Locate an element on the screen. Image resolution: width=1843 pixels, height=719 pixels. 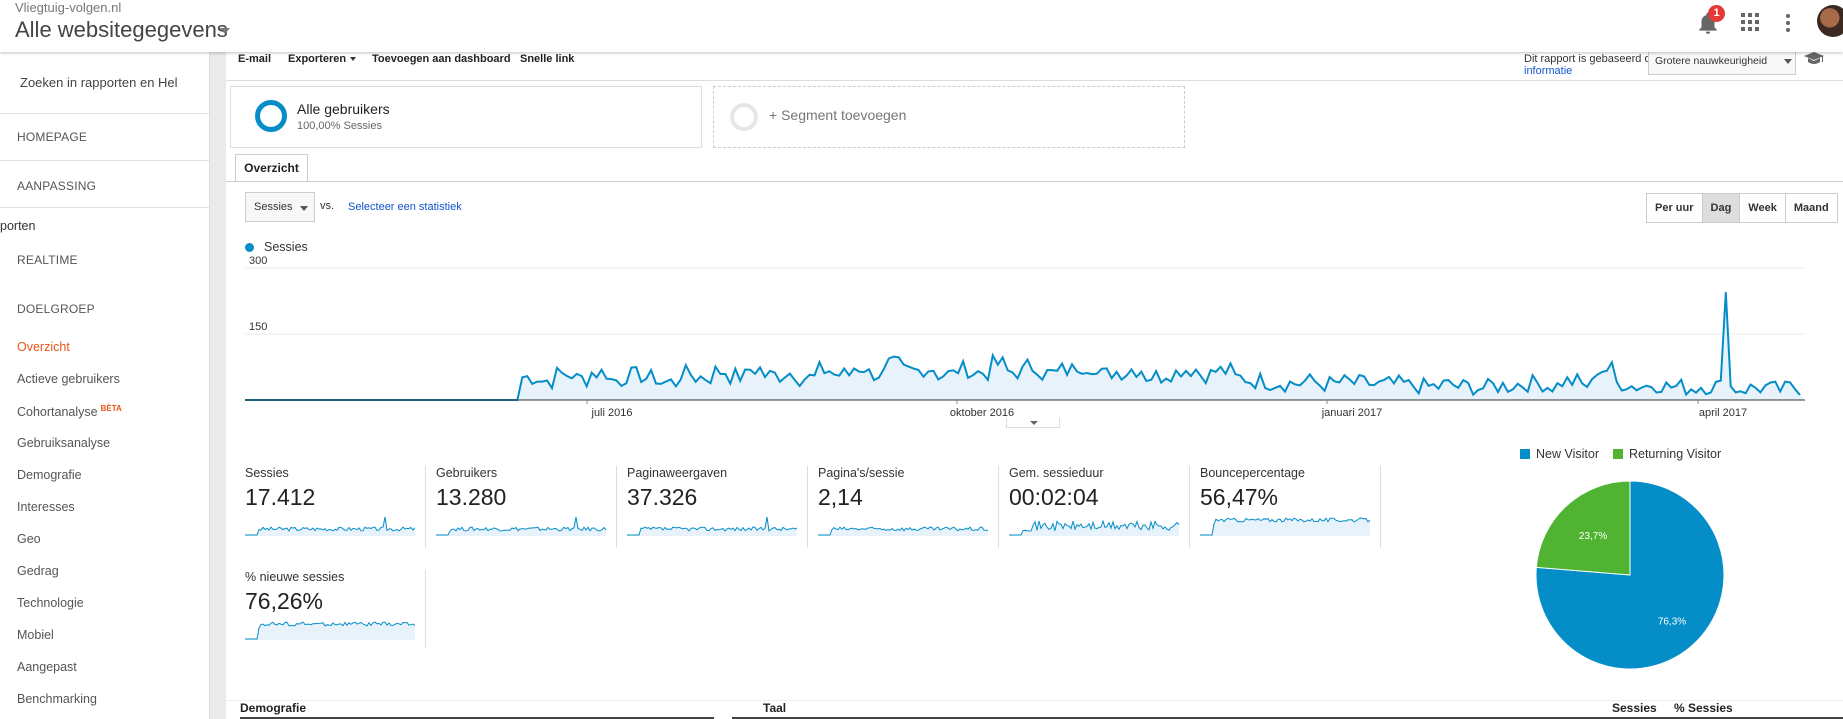
add-segment-label: + Segment toevoegen is located at coordinates (838, 115).